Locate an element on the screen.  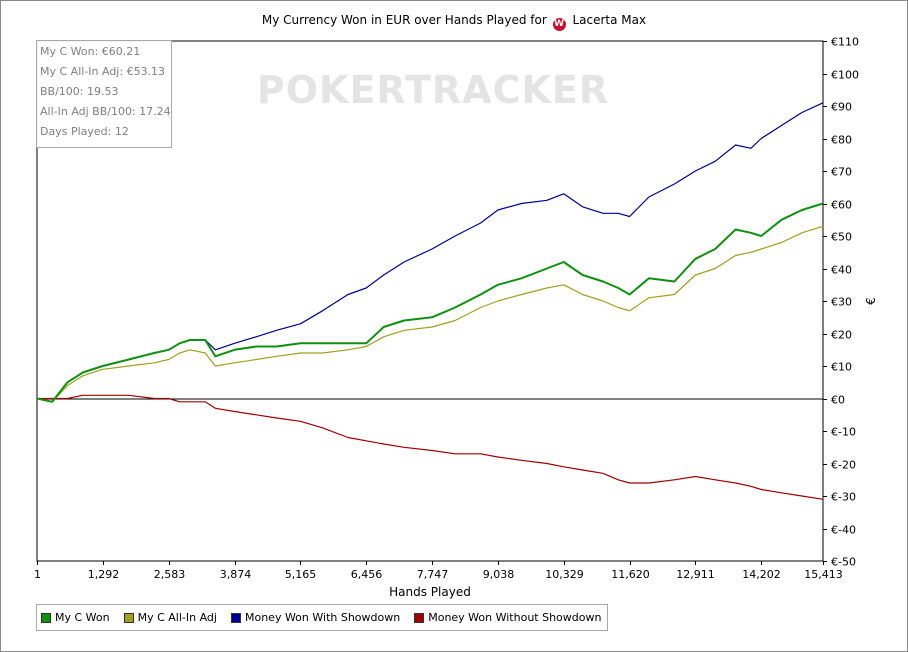
x-tick-label: 2,583 is located at coordinates (170, 574).